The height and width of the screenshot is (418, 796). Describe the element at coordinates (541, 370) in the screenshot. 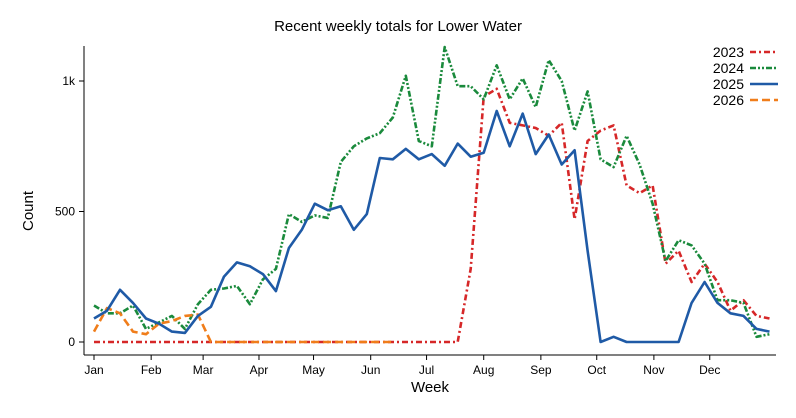

I see `x-tick-label: Sep` at that location.